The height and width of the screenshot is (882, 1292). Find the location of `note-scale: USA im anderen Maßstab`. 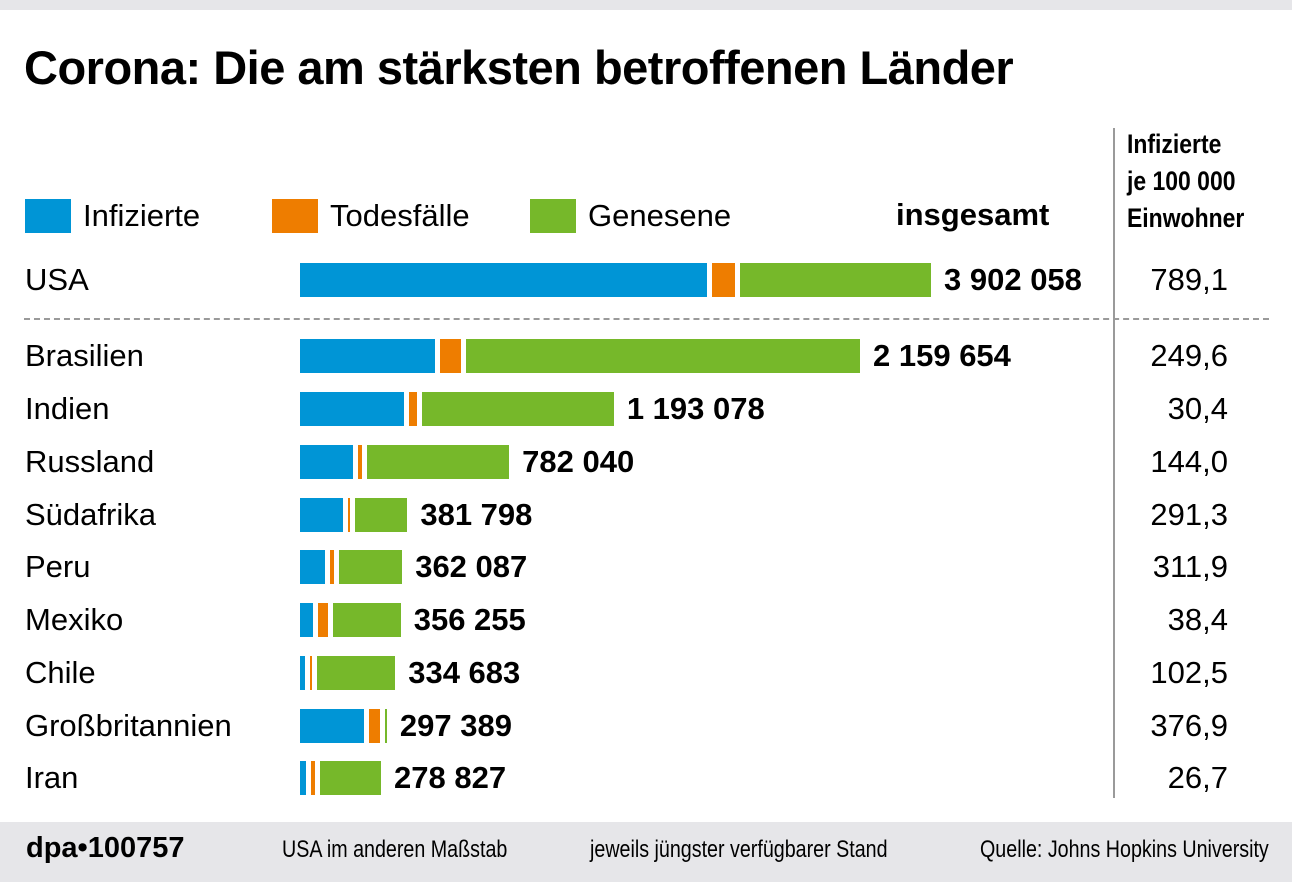

note-scale: USA im anderen Maßstab is located at coordinates (395, 849).